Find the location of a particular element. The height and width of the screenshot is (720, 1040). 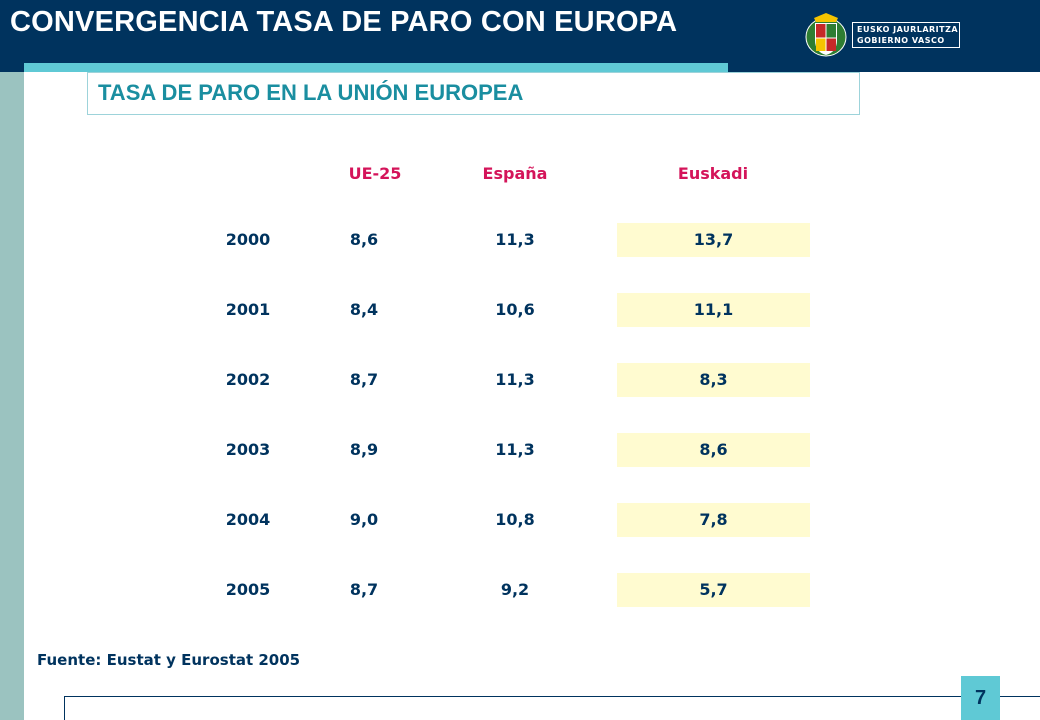

euskadi-cell: 8,6 is located at coordinates (713, 450).